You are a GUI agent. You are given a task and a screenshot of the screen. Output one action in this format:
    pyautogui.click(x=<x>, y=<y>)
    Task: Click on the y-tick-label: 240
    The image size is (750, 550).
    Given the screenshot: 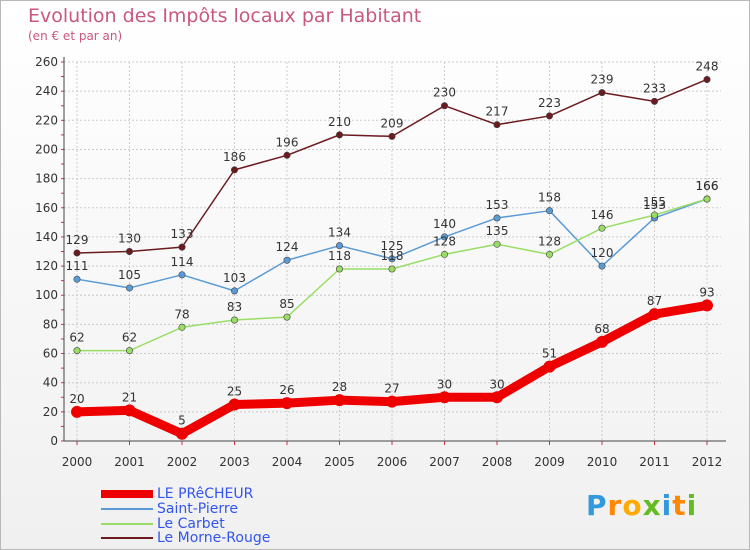 What is the action you would take?
    pyautogui.click(x=46, y=91)
    